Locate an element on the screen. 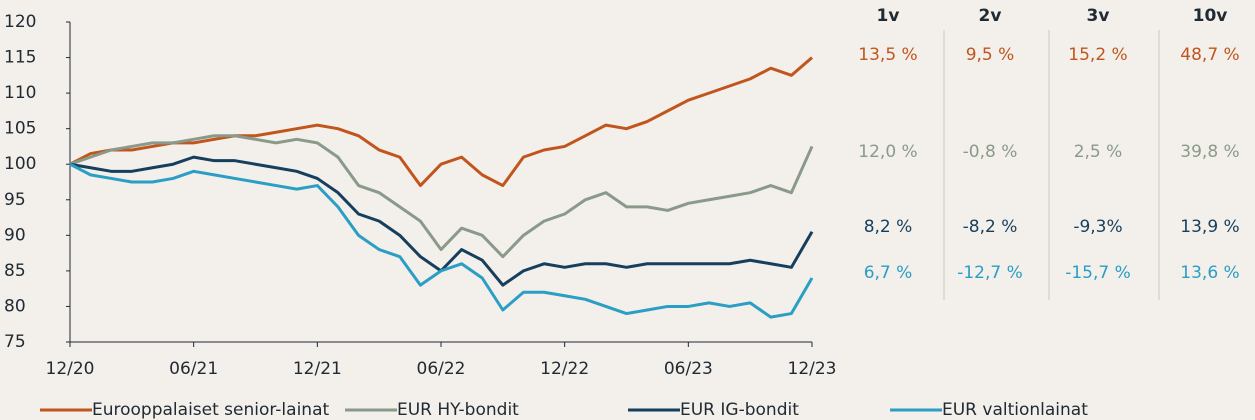 The image size is (1255, 420). table-cell: 13,6 % is located at coordinates (1209, 273).